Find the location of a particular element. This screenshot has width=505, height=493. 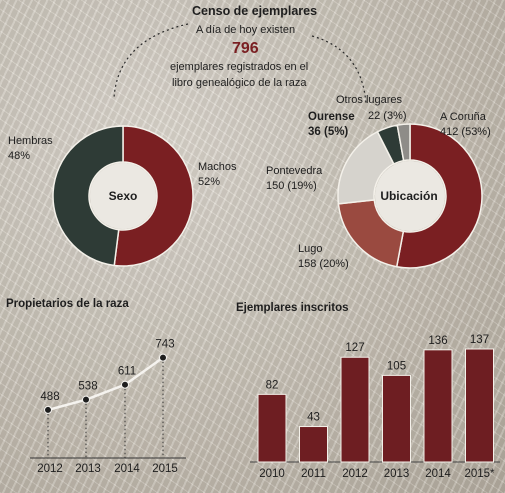

donut-slice-hembras is located at coordinates (88, 196).